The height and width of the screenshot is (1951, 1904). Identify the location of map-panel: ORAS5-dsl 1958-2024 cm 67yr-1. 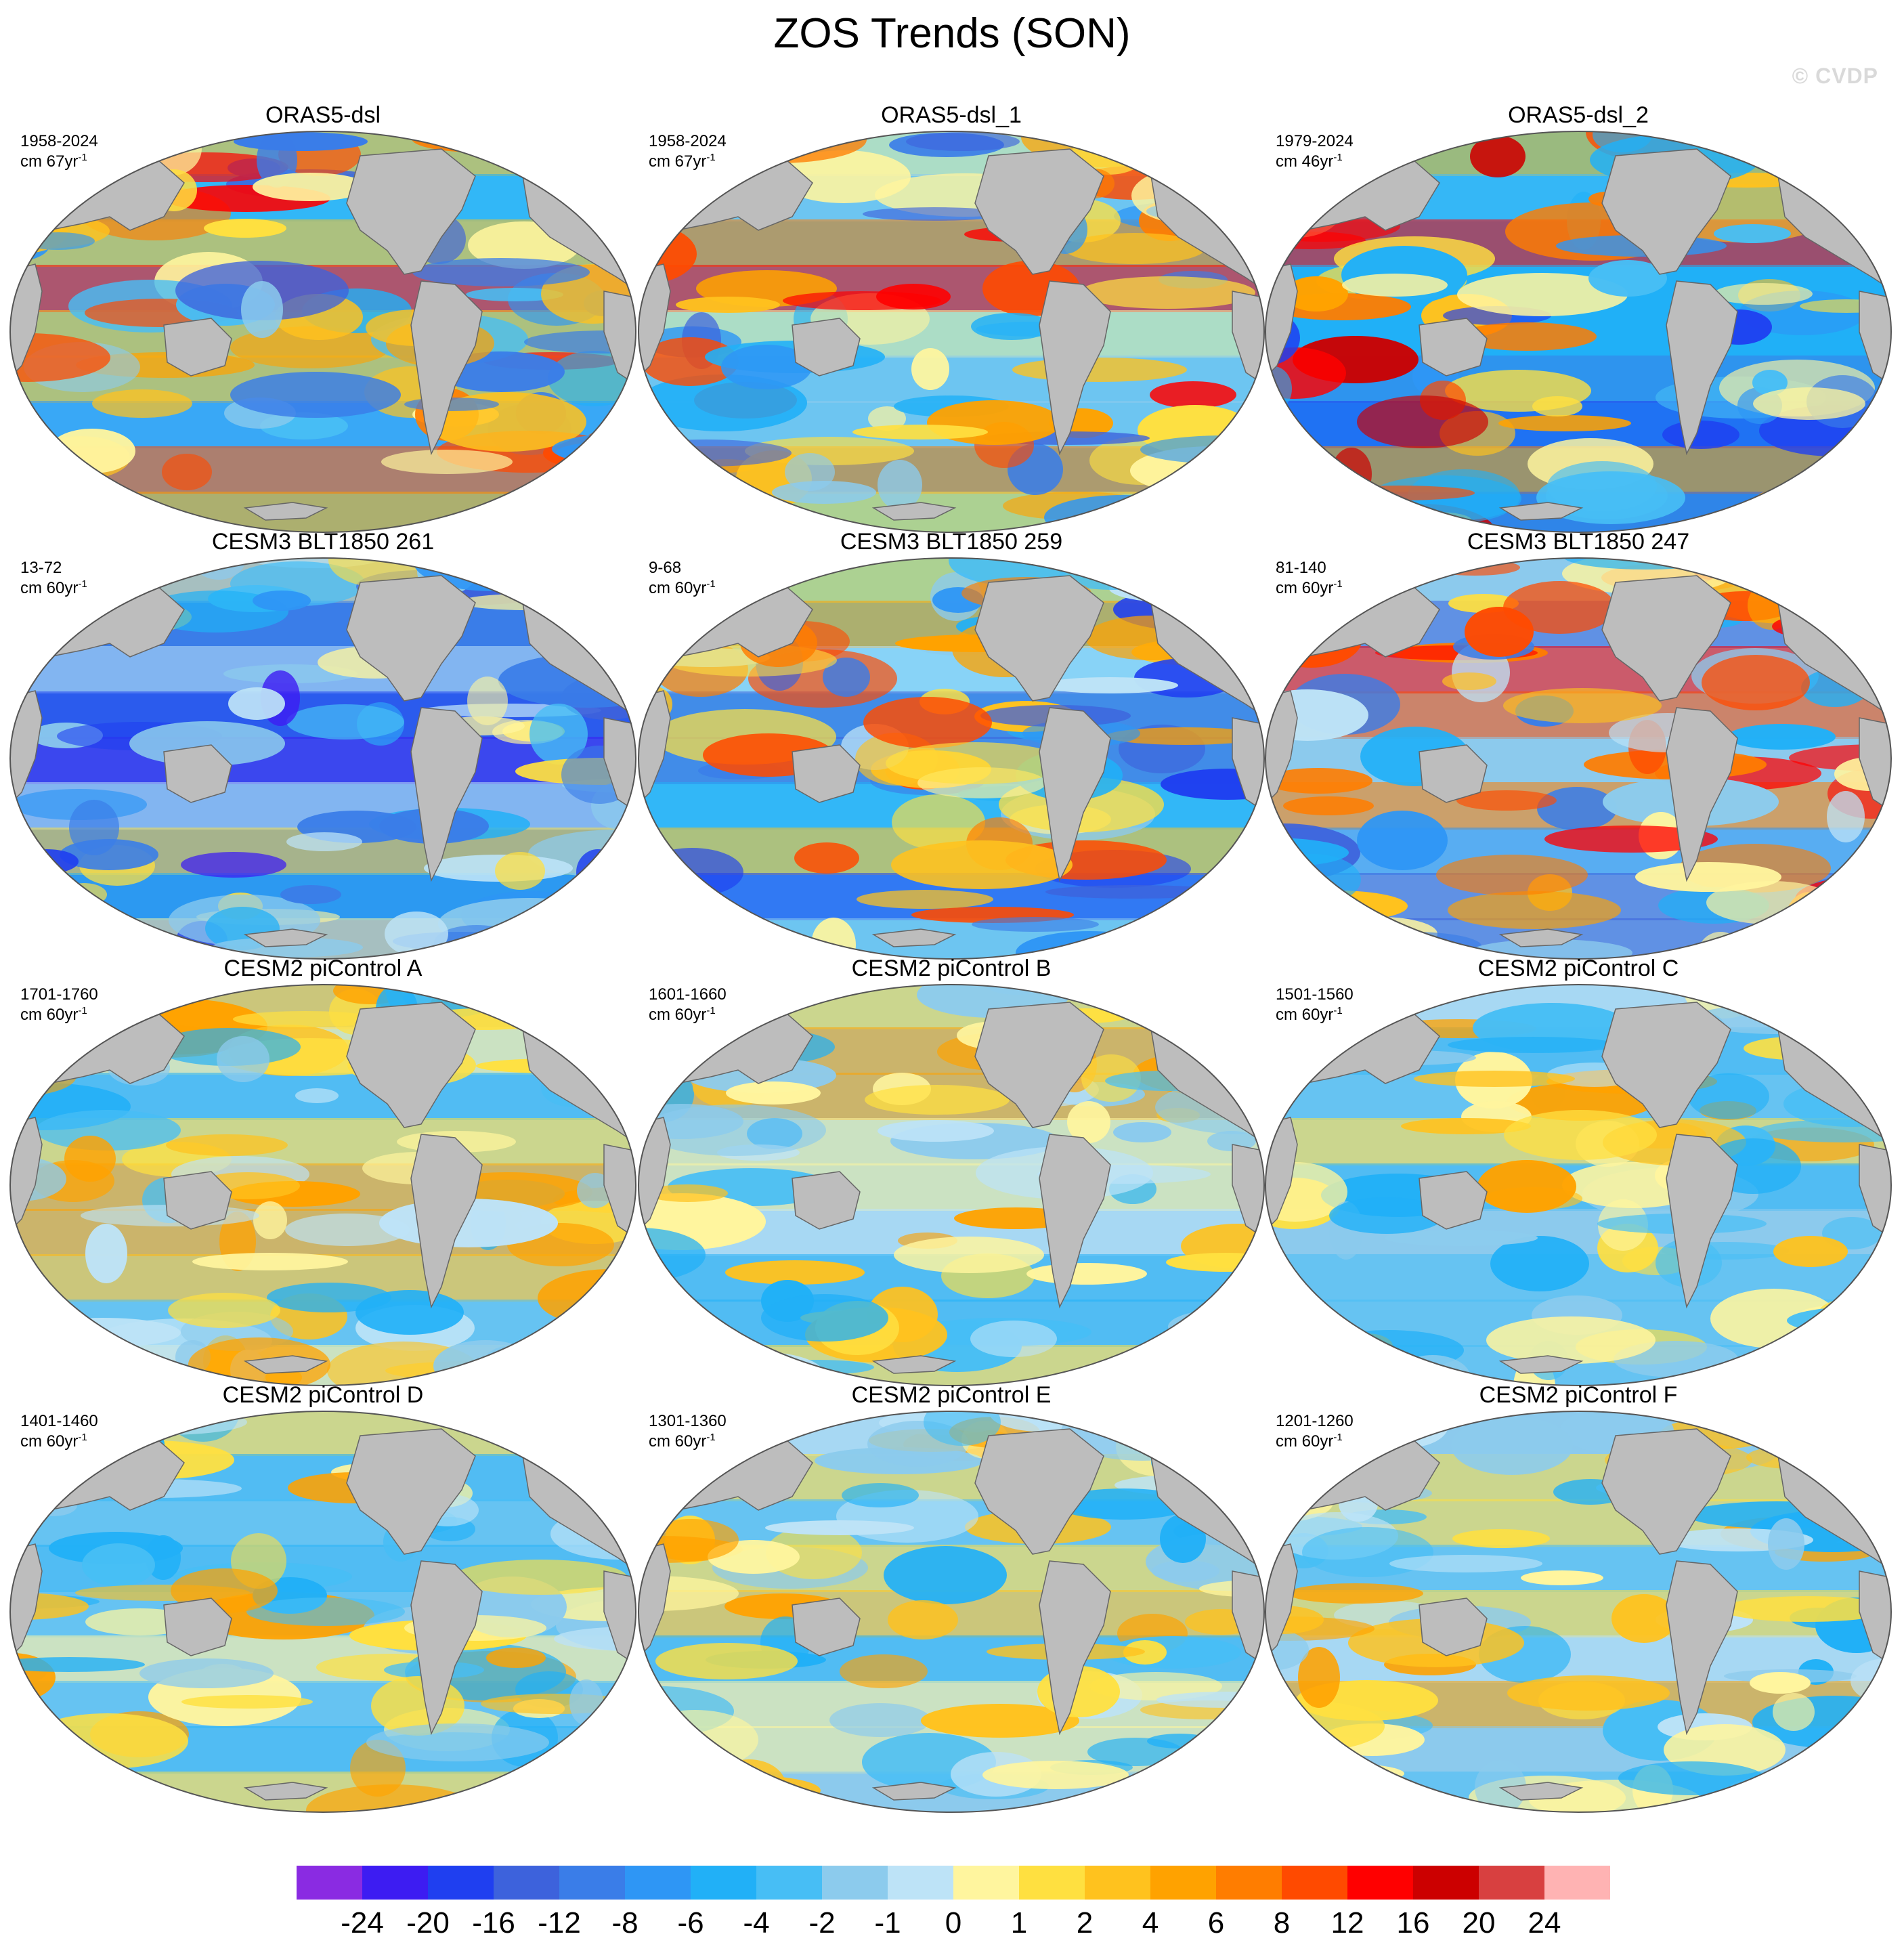
(323, 318).